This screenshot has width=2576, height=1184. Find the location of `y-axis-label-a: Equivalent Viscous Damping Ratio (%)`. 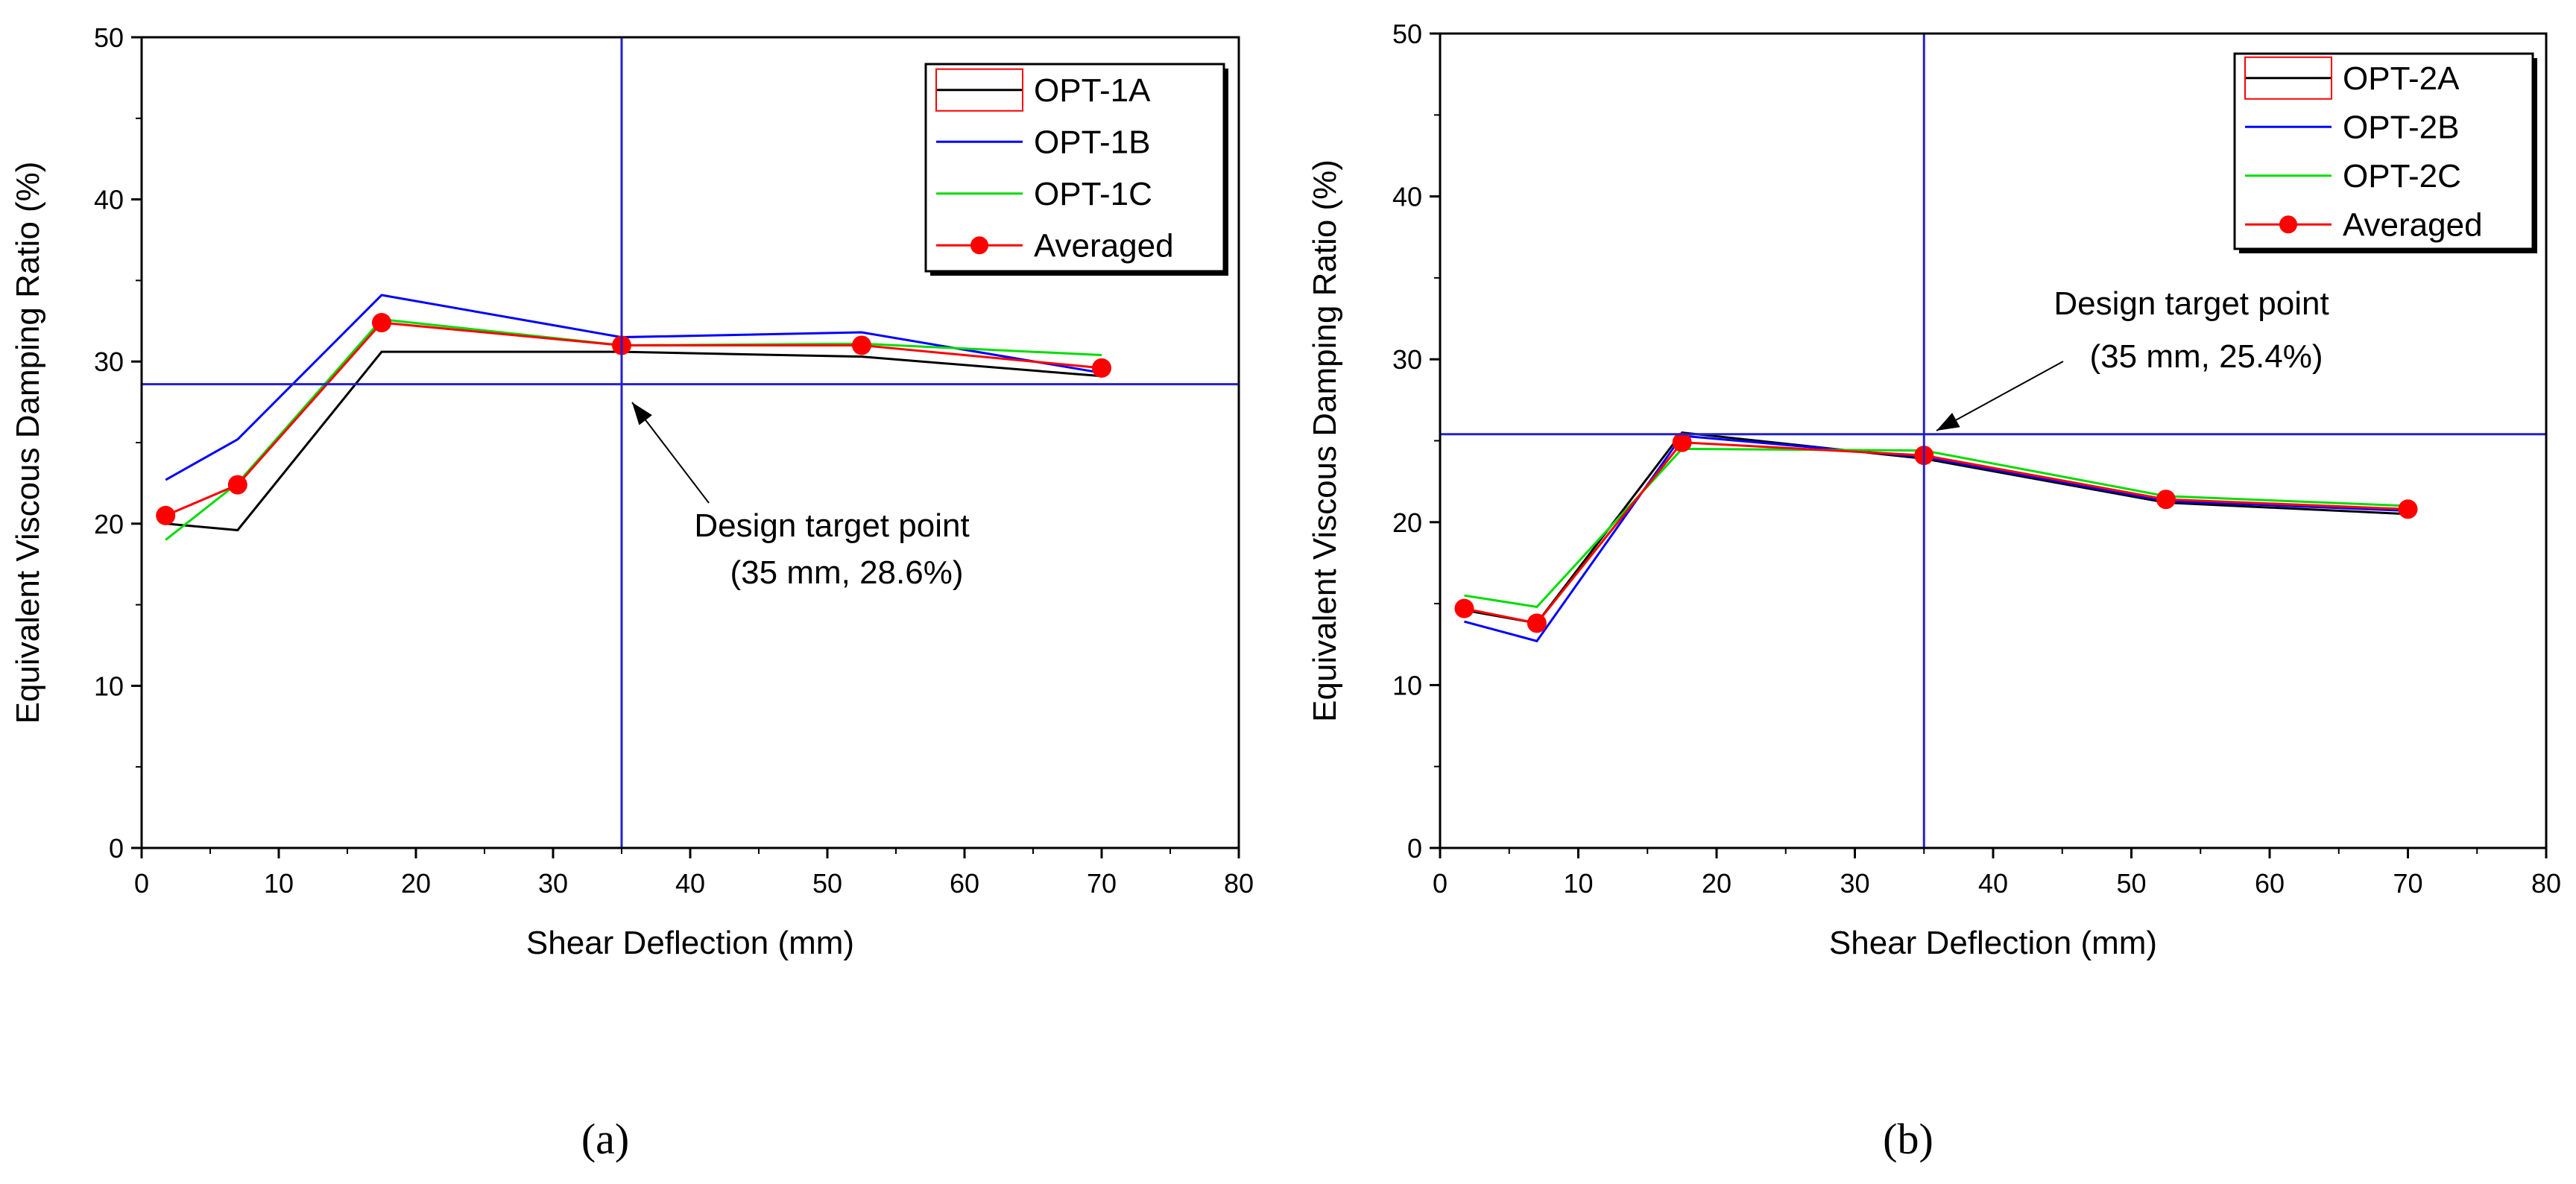

y-axis-label-a: Equivalent Viscous Damping Ratio (%) is located at coordinates (28, 443).